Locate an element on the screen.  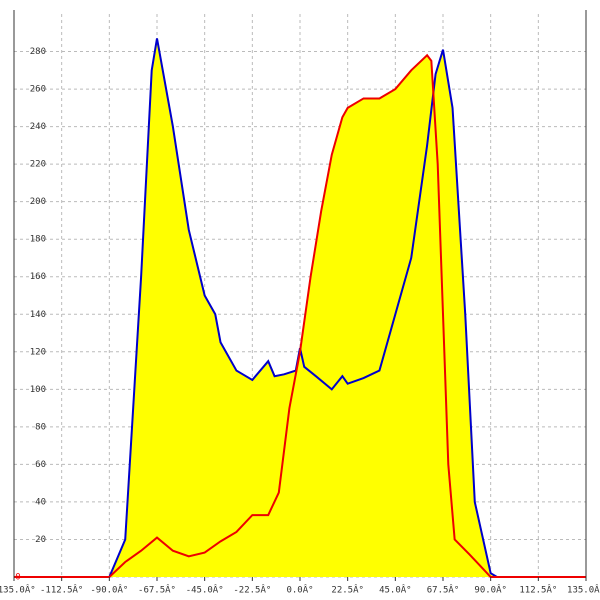
y-tick-label: 120 is located at coordinates (38, 352).